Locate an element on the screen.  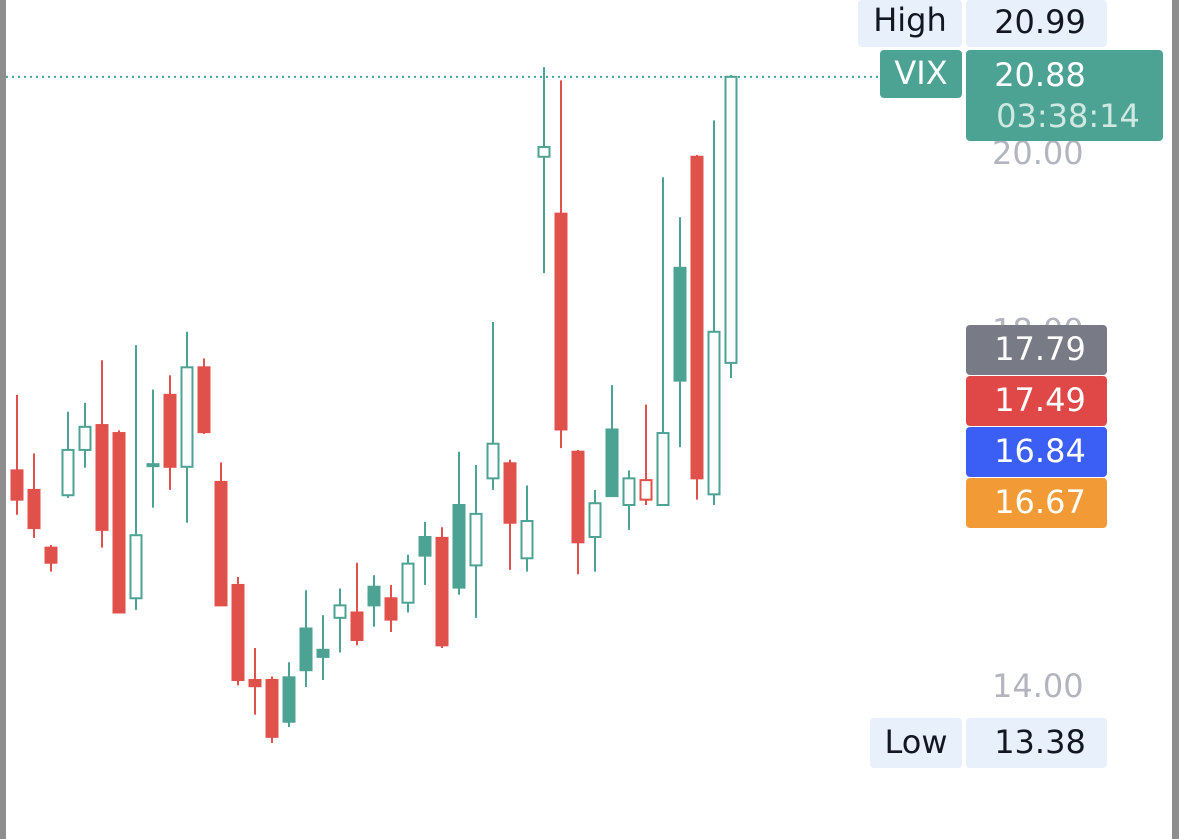
indicator-value: 17.49 is located at coordinates (1040, 400).